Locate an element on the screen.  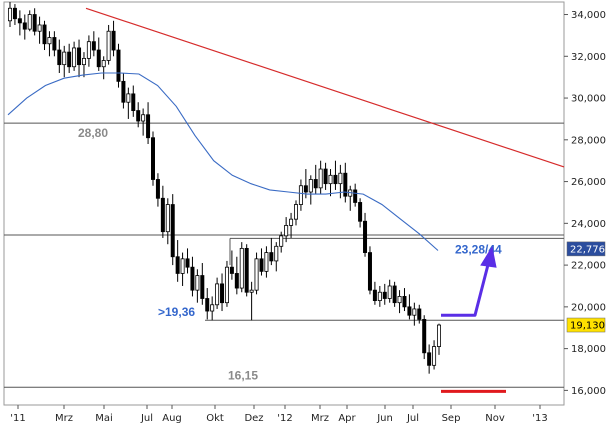
x-tick-label: Sep is located at coordinates (451, 418).